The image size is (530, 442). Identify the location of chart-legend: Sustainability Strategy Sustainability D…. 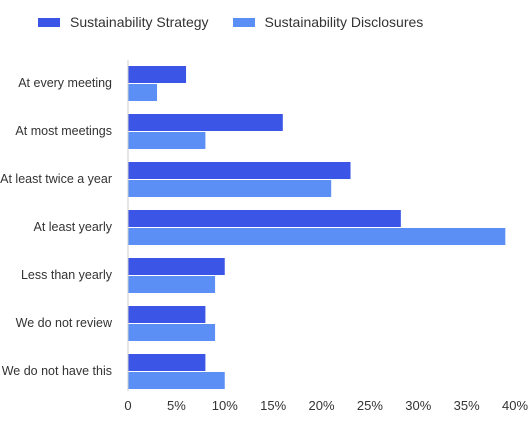
(242, 22).